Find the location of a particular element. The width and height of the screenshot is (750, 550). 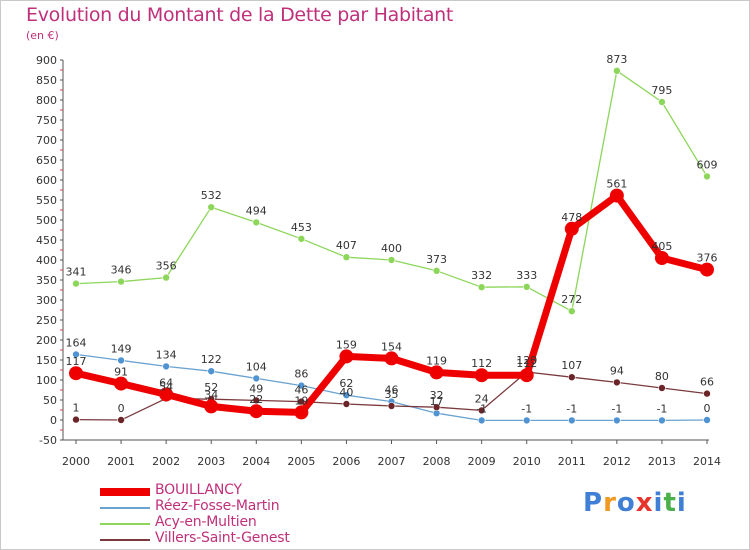

data-label-villers-saint-genest: 35 is located at coordinates (392, 394).